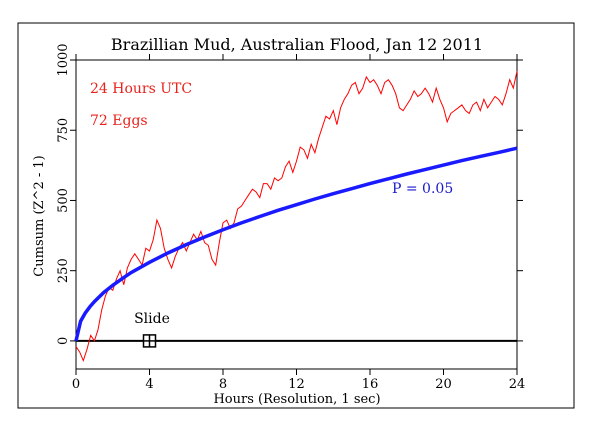 The width and height of the screenshot is (596, 427). I want to click on y-tick-label: 1000, so click(63, 59).